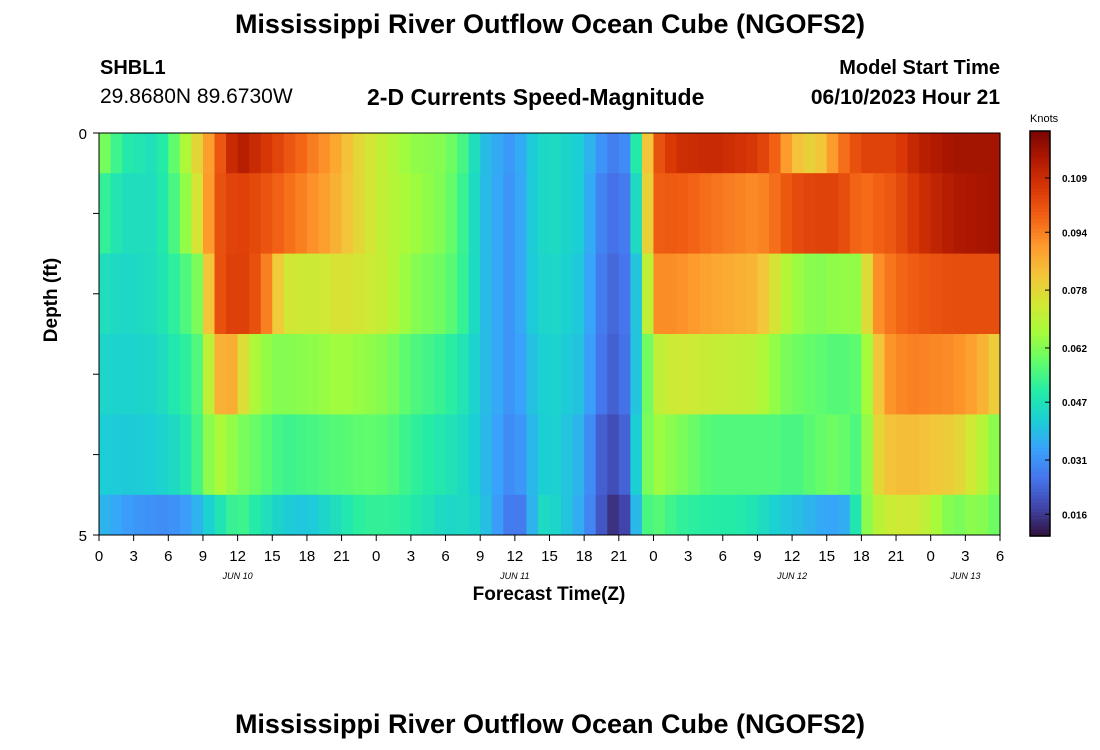  What do you see at coordinates (203, 556) in the screenshot?
I see `x-tick-label: 9` at bounding box center [203, 556].